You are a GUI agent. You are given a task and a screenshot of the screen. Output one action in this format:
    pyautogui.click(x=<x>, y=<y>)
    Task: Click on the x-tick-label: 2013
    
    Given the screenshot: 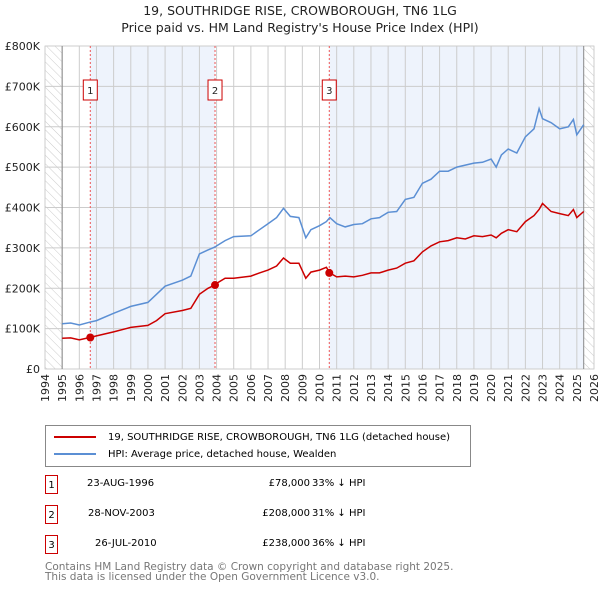 What is the action you would take?
    pyautogui.click(x=371, y=388)
    